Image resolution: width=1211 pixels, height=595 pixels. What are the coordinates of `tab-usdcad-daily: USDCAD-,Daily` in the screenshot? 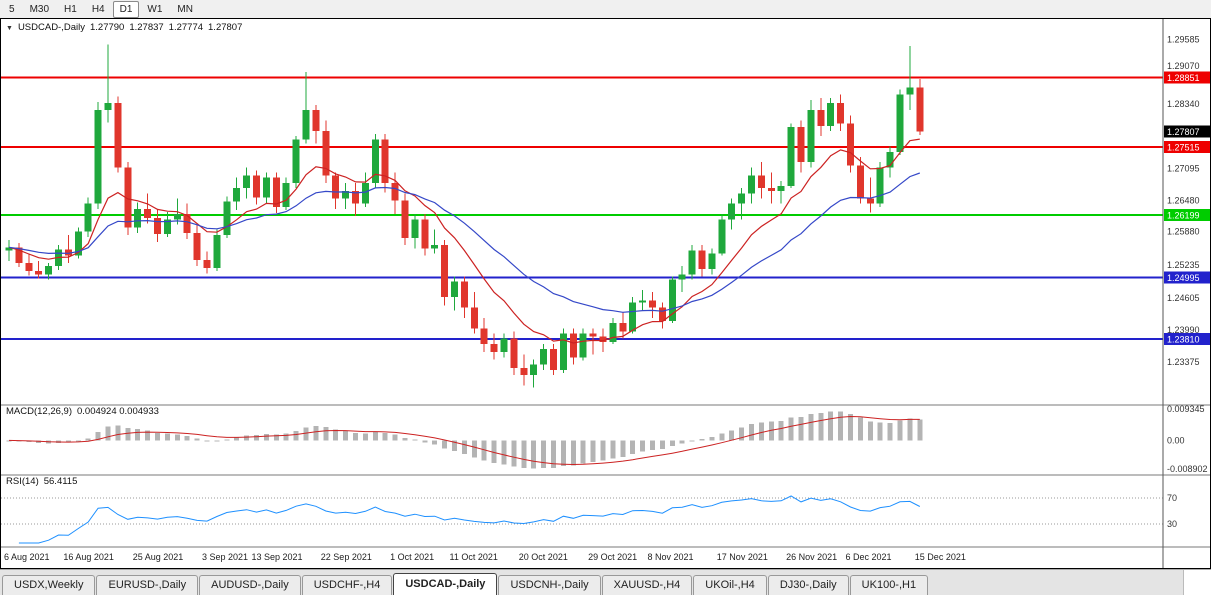 It's located at (445, 584).